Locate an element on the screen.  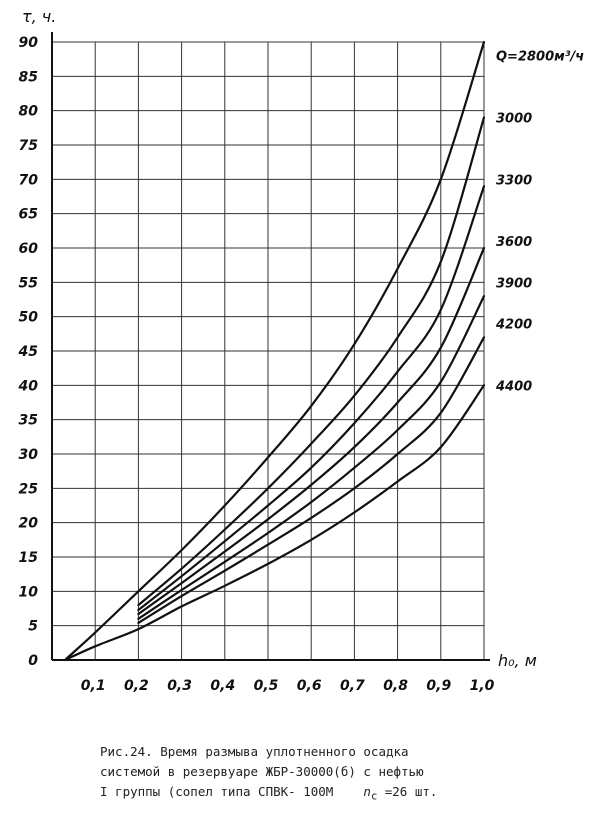
x-tick-labels: 0,1 0,2 0,3 0,4 0,5 0,6 0,7 0,8 0,9 1,0 is located at coordinates (288, 686).